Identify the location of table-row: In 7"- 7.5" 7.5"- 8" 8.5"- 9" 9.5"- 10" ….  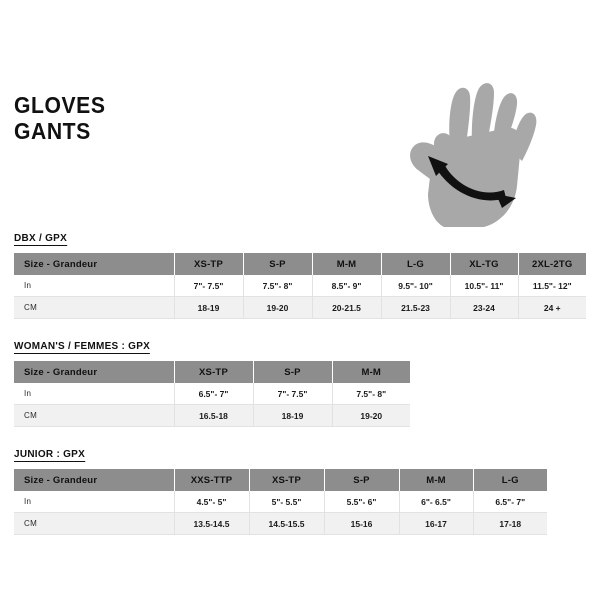
(300, 286).